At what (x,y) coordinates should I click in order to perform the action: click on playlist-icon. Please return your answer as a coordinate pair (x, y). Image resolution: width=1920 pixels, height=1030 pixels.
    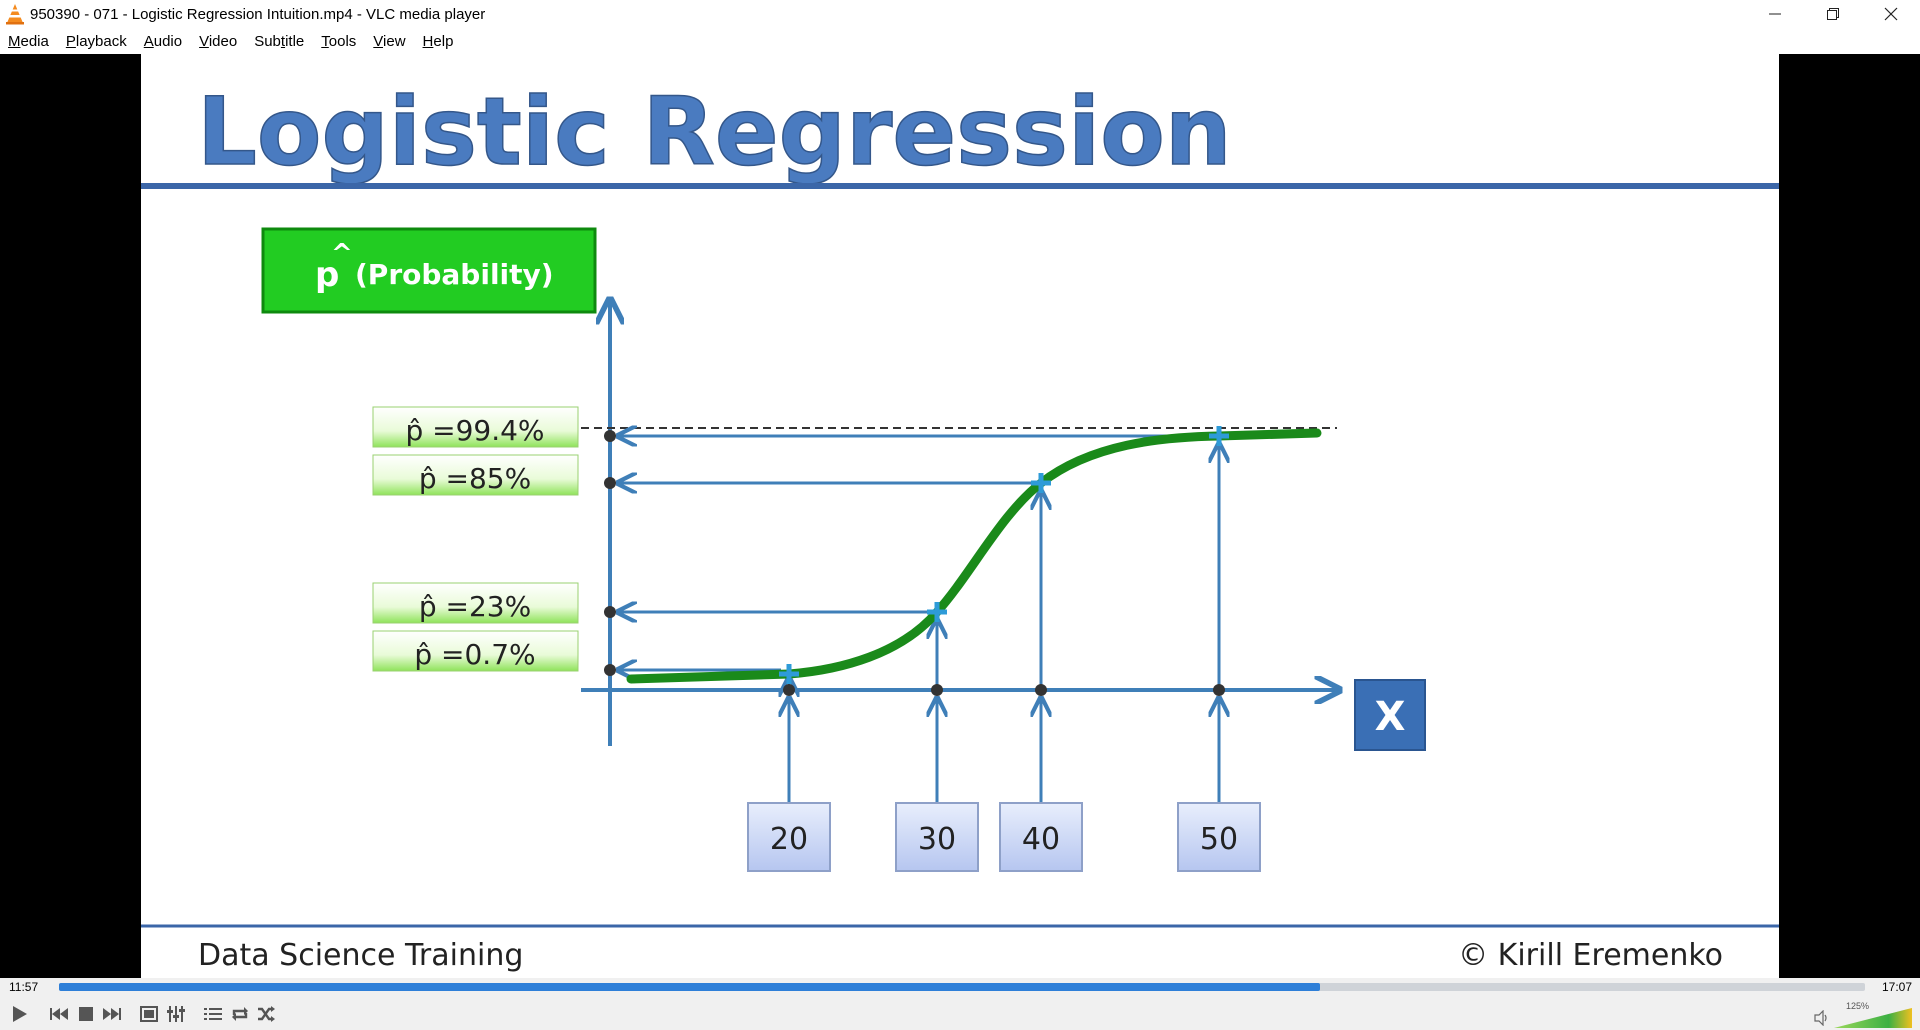
    Looking at the image, I should click on (213, 1014).